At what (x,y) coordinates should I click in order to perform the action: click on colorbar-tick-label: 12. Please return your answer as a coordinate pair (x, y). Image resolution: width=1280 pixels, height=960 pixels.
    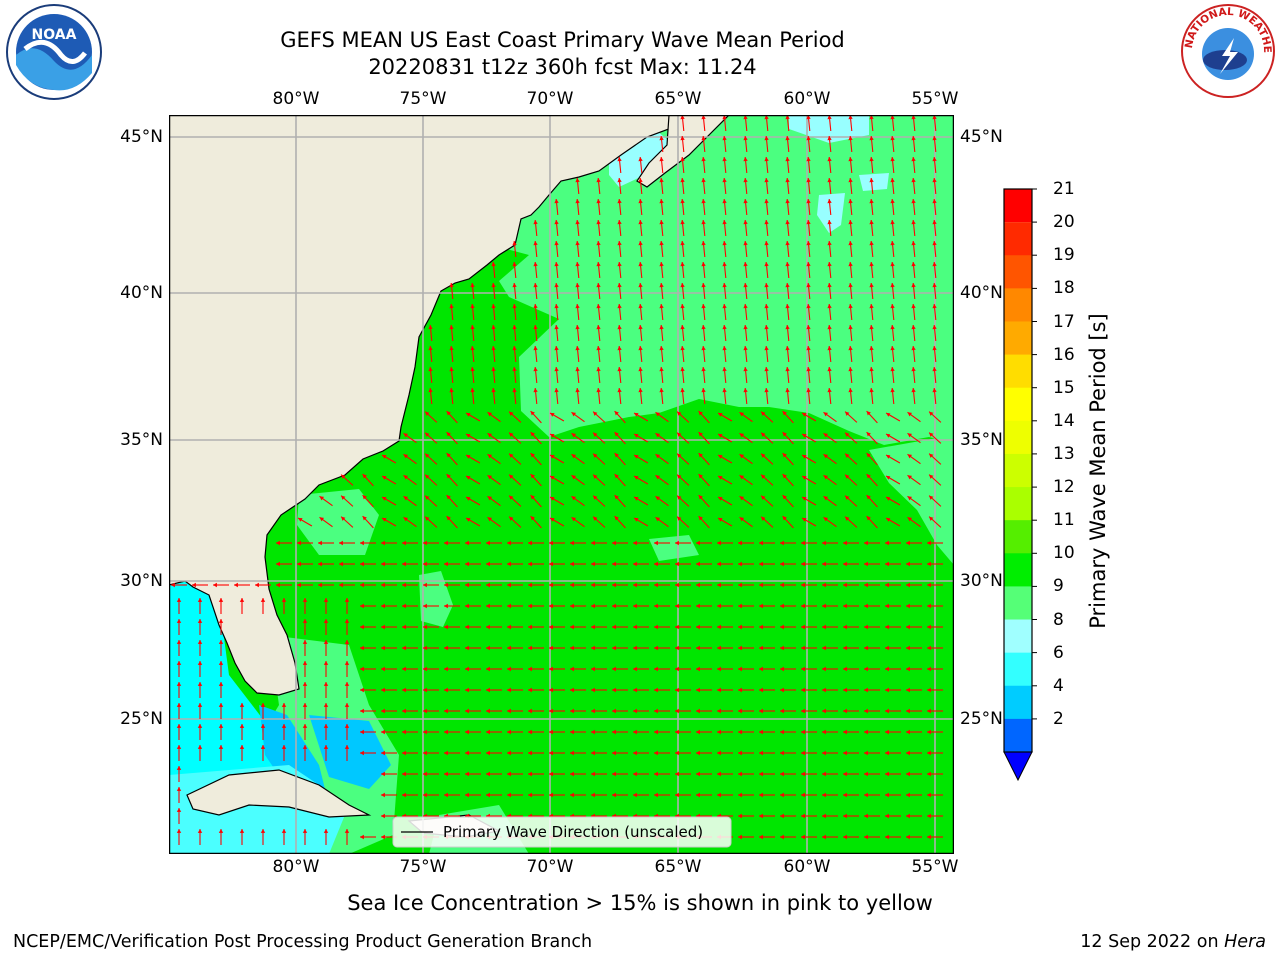
    Looking at the image, I should click on (1064, 487).